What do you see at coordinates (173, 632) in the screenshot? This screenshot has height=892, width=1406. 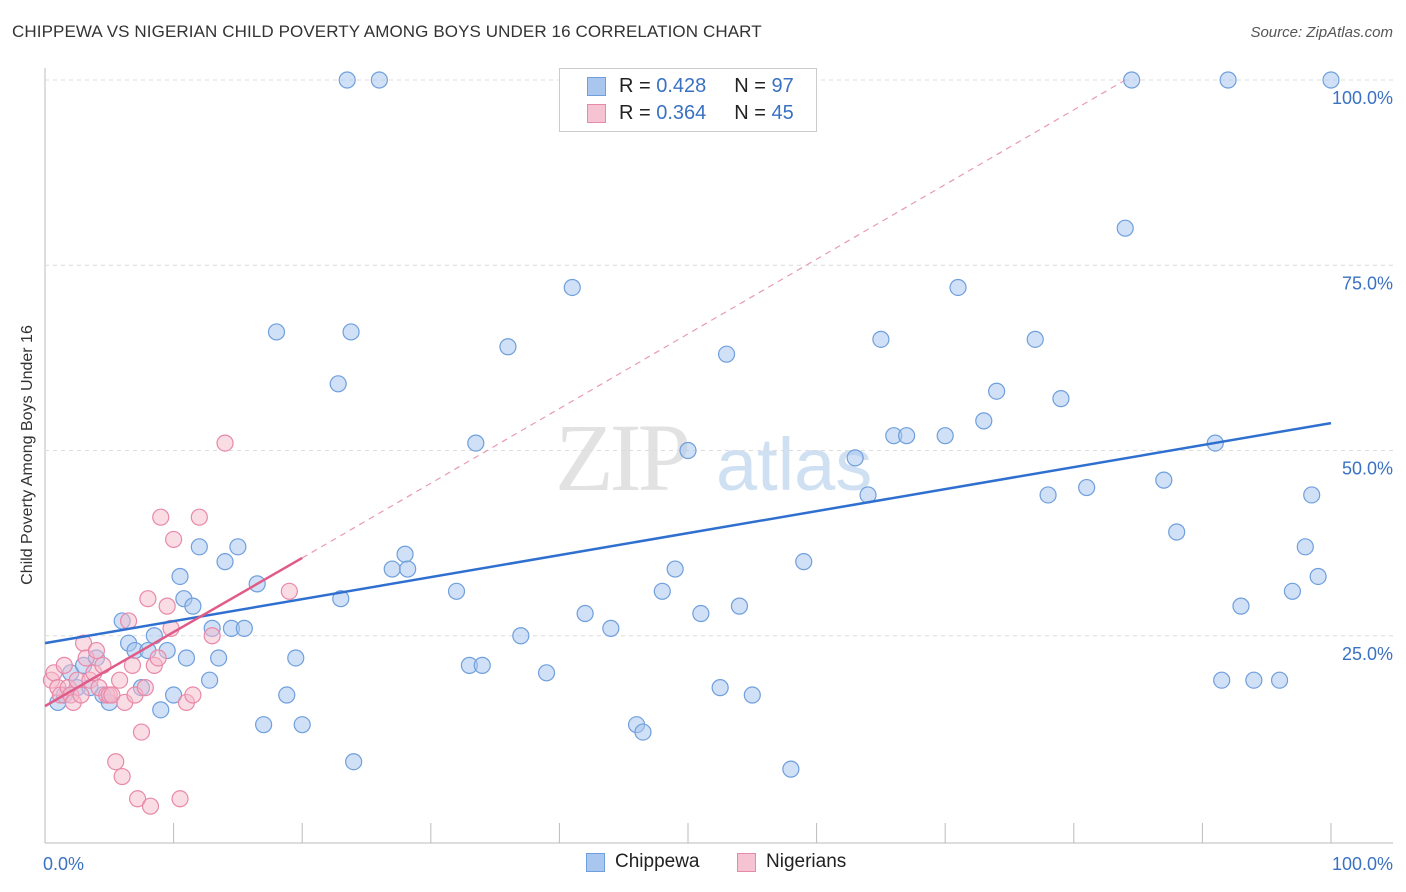 I see `nigerians-trend-line` at bounding box center [173, 632].